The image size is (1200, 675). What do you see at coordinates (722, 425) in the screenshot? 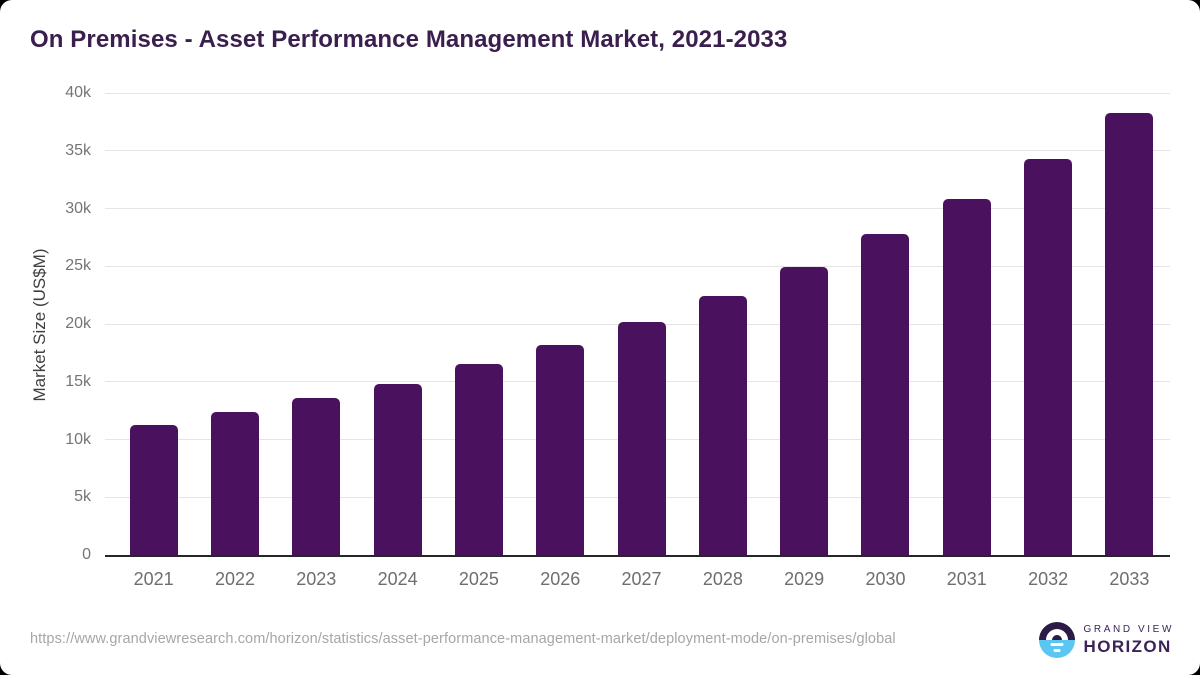
I see `bar-2028` at bounding box center [722, 425].